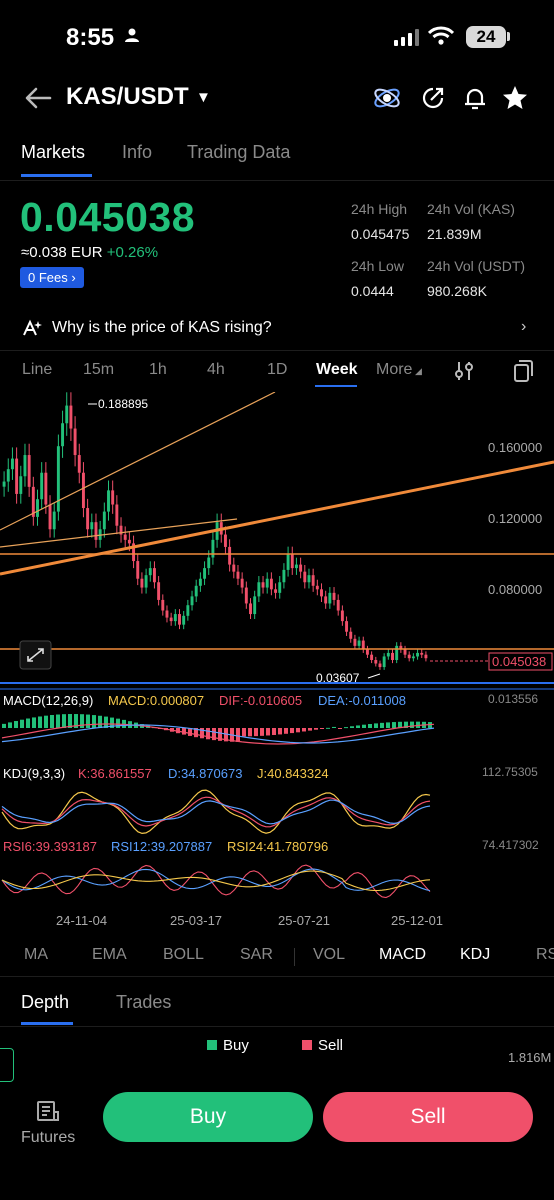 This screenshot has width=554, height=1200. I want to click on macd-value: MACD:0.000807, so click(156, 700).